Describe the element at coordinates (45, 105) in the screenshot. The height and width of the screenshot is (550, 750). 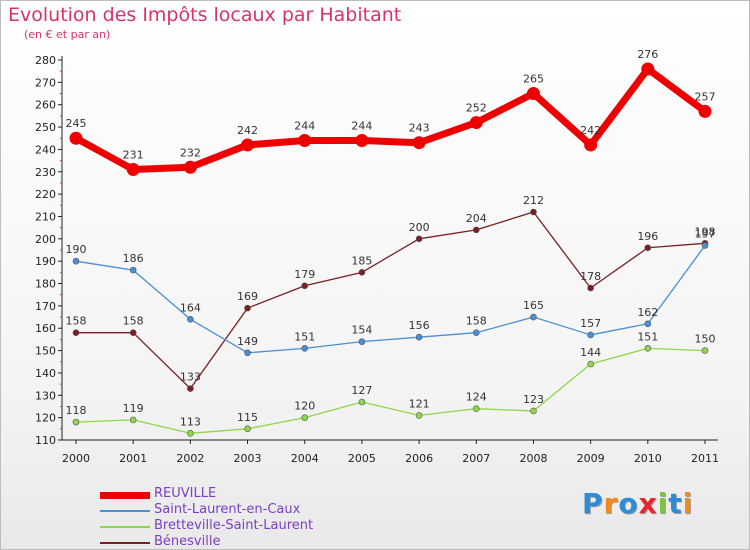
I see `y-tick-label: 260` at that location.